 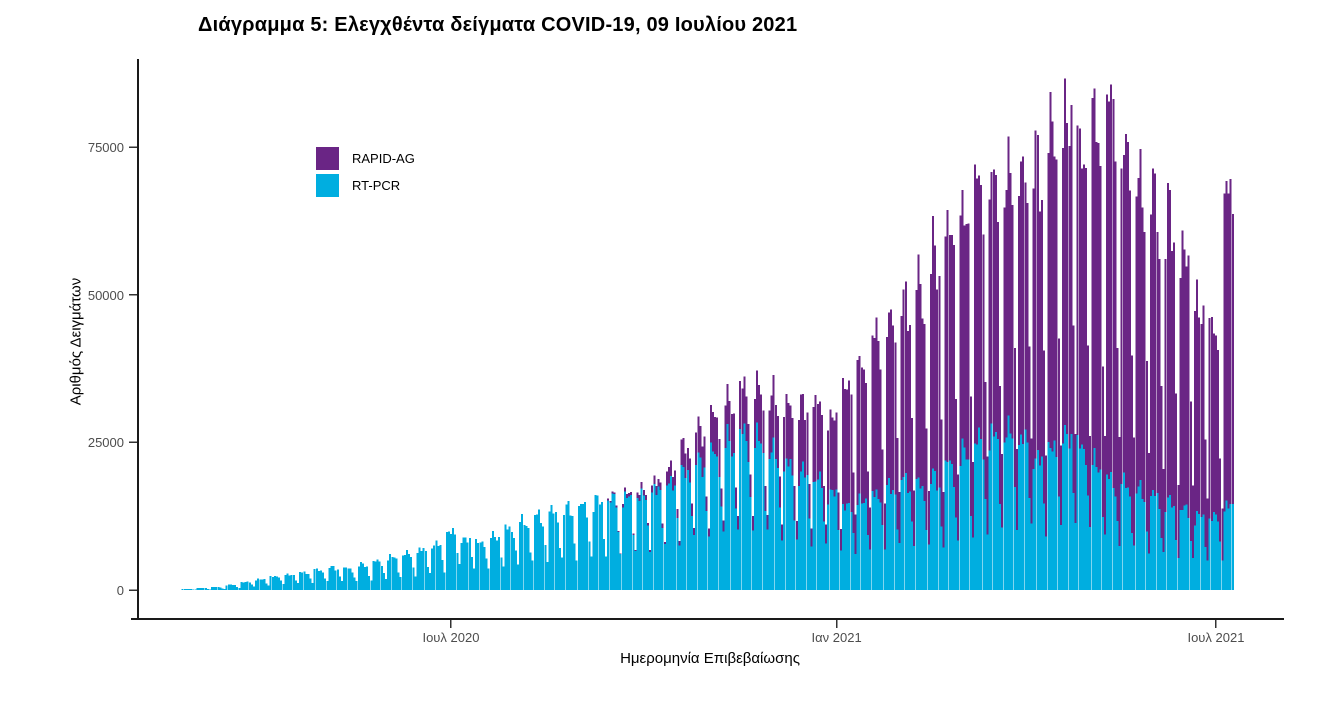 I want to click on x-axis-title: Ημερομηνία Επιβεβαίωσης, so click(x=710, y=658).